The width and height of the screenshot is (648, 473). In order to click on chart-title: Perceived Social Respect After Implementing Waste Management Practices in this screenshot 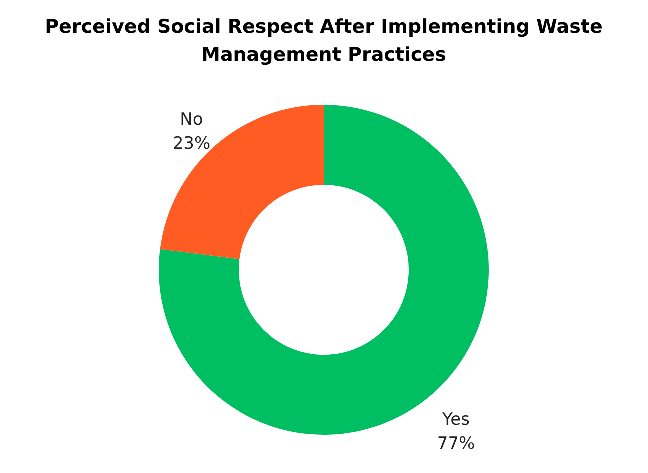, I will do `click(324, 41)`.